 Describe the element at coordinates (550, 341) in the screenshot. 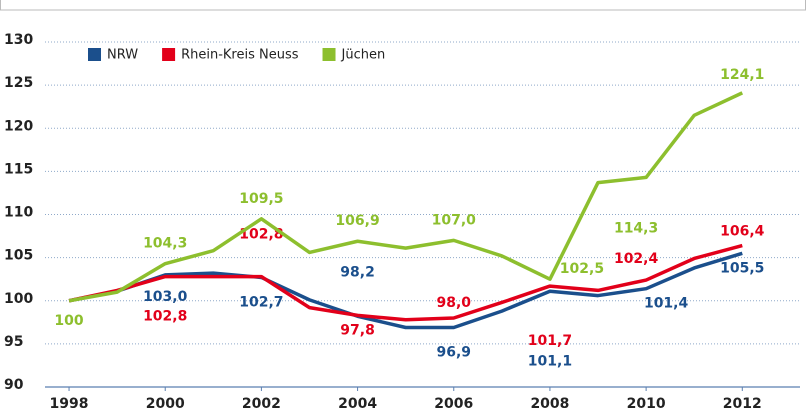

I see `value-label: 101,7` at that location.